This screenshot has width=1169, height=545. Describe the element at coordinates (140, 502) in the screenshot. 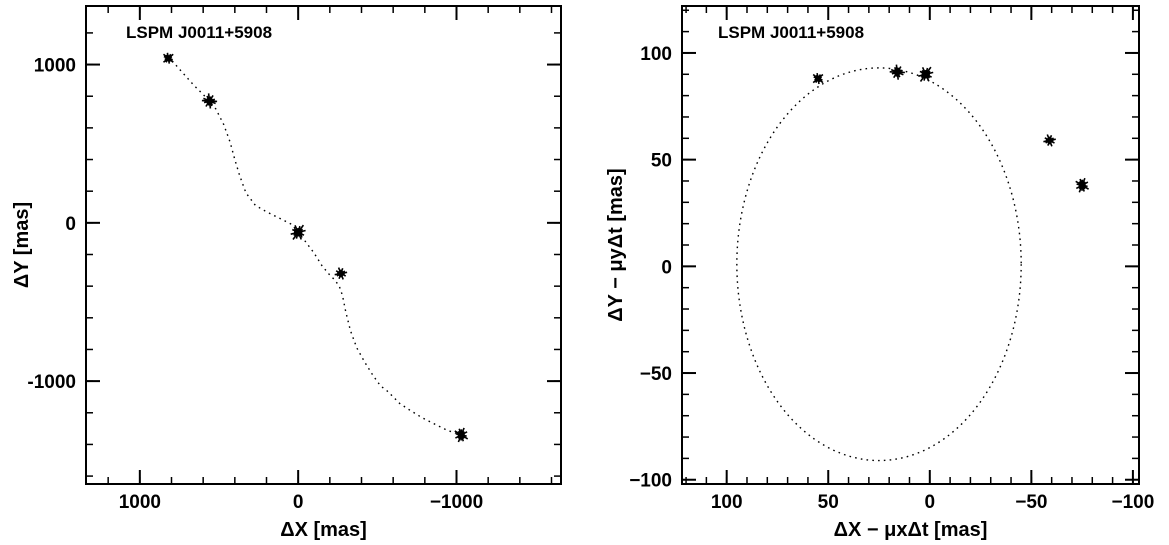

I see `left-x-tick-label: 1000` at that location.